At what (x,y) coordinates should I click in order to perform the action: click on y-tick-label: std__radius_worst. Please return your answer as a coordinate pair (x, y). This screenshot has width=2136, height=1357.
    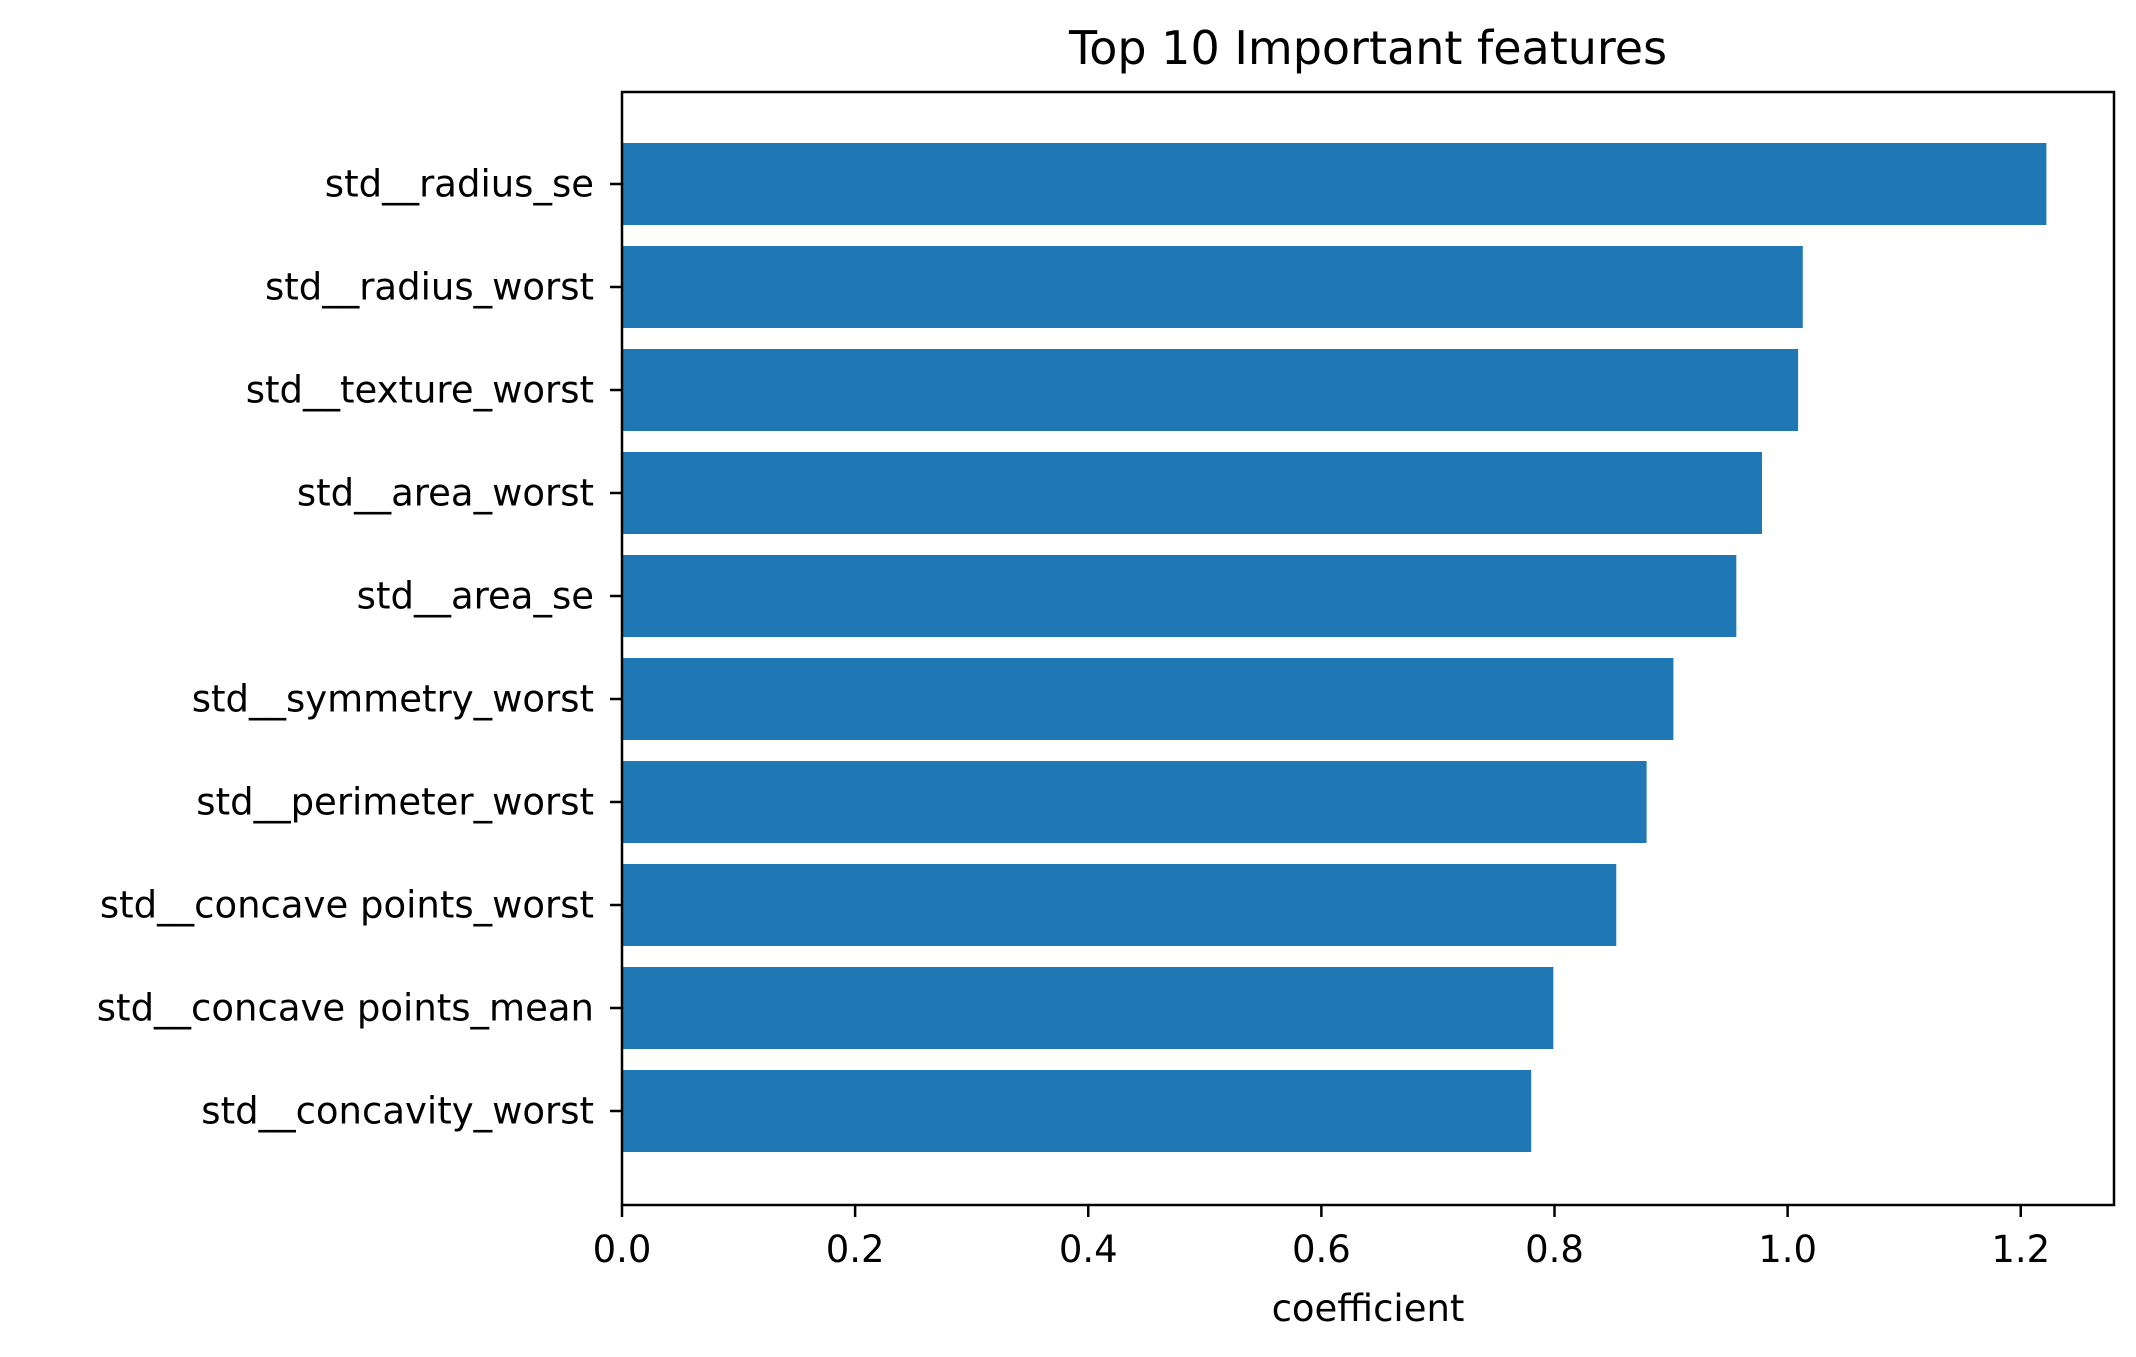
    Looking at the image, I should click on (429, 287).